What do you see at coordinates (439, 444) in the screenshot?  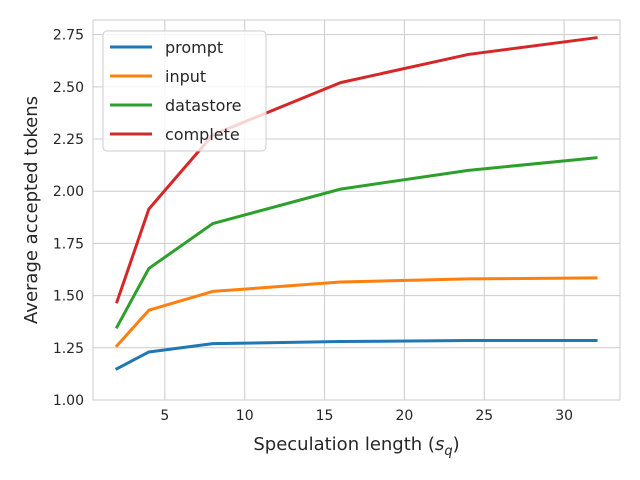 I see `x-axis-label-symbol: s` at bounding box center [439, 444].